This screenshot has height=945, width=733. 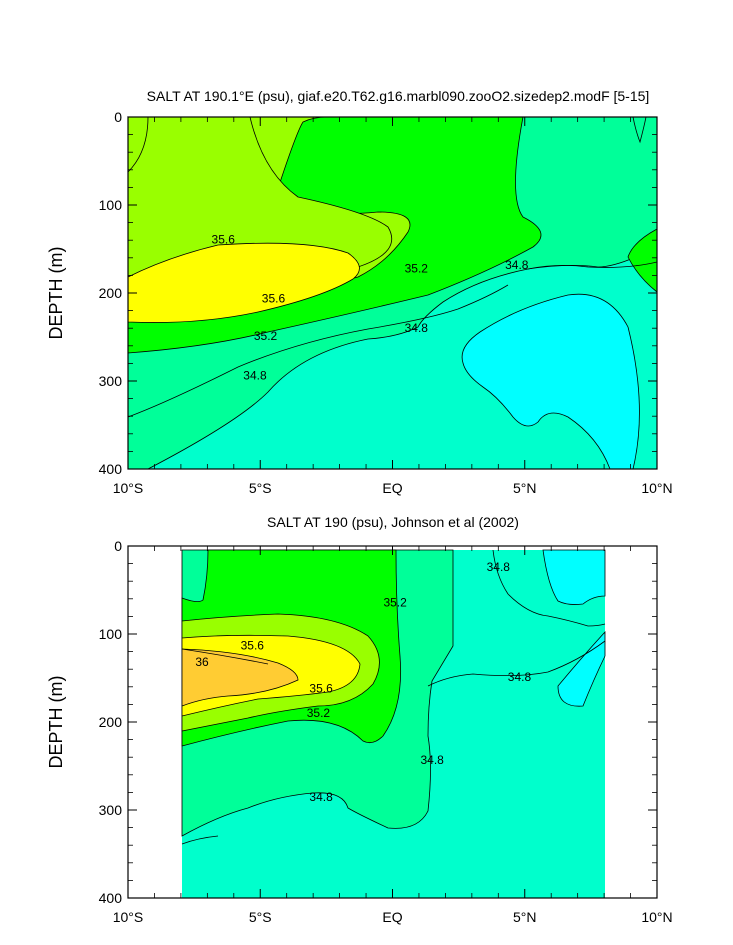 What do you see at coordinates (516, 663) in the screenshot?
I see `contour-34.8-east` at bounding box center [516, 663].